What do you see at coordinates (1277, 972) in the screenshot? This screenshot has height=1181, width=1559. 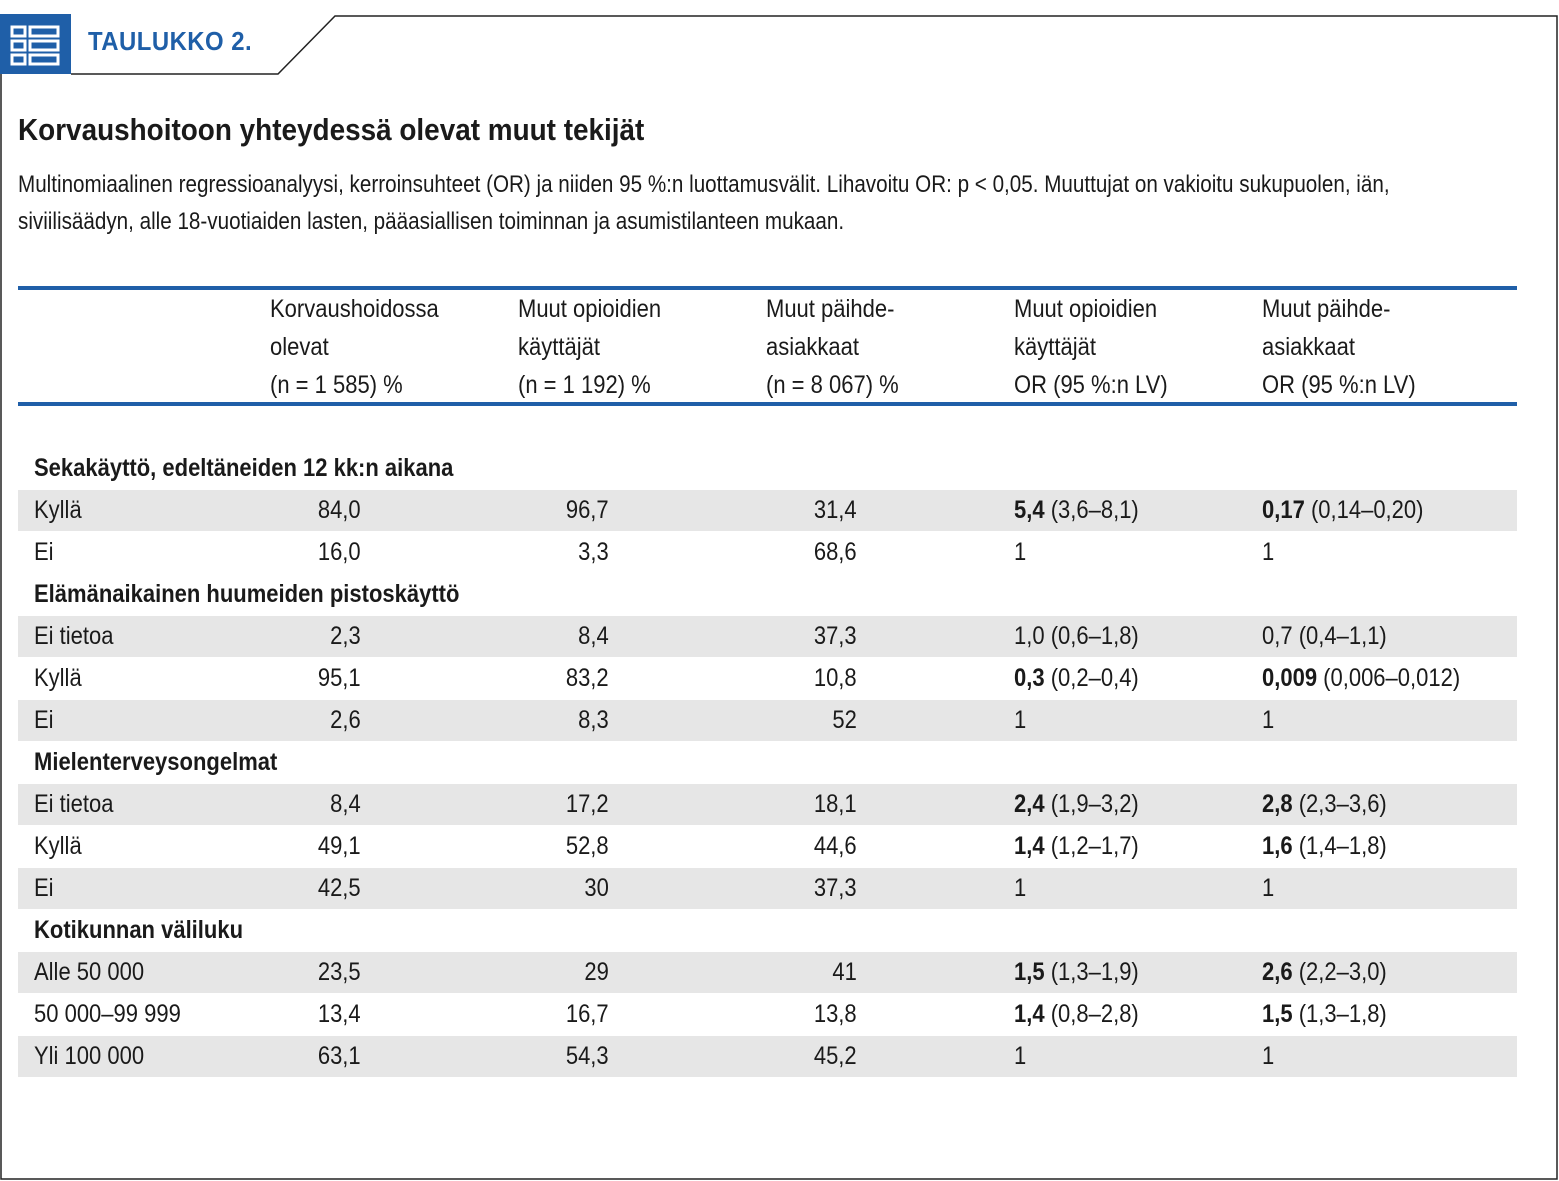 I see `significant-or-value: 2,6` at bounding box center [1277, 972].